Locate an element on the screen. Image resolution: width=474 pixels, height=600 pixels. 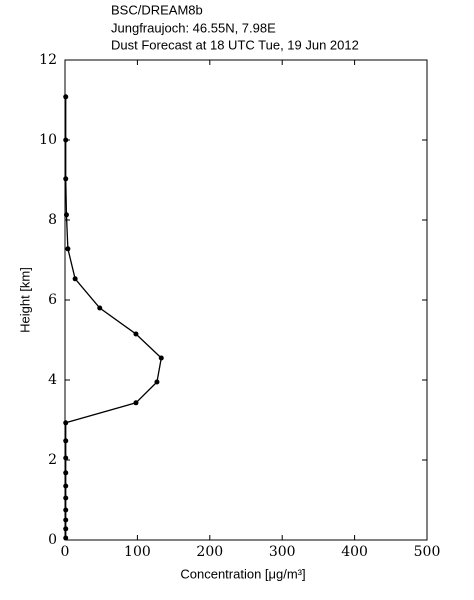
x-tick-label: 100 is located at coordinates (137, 552).